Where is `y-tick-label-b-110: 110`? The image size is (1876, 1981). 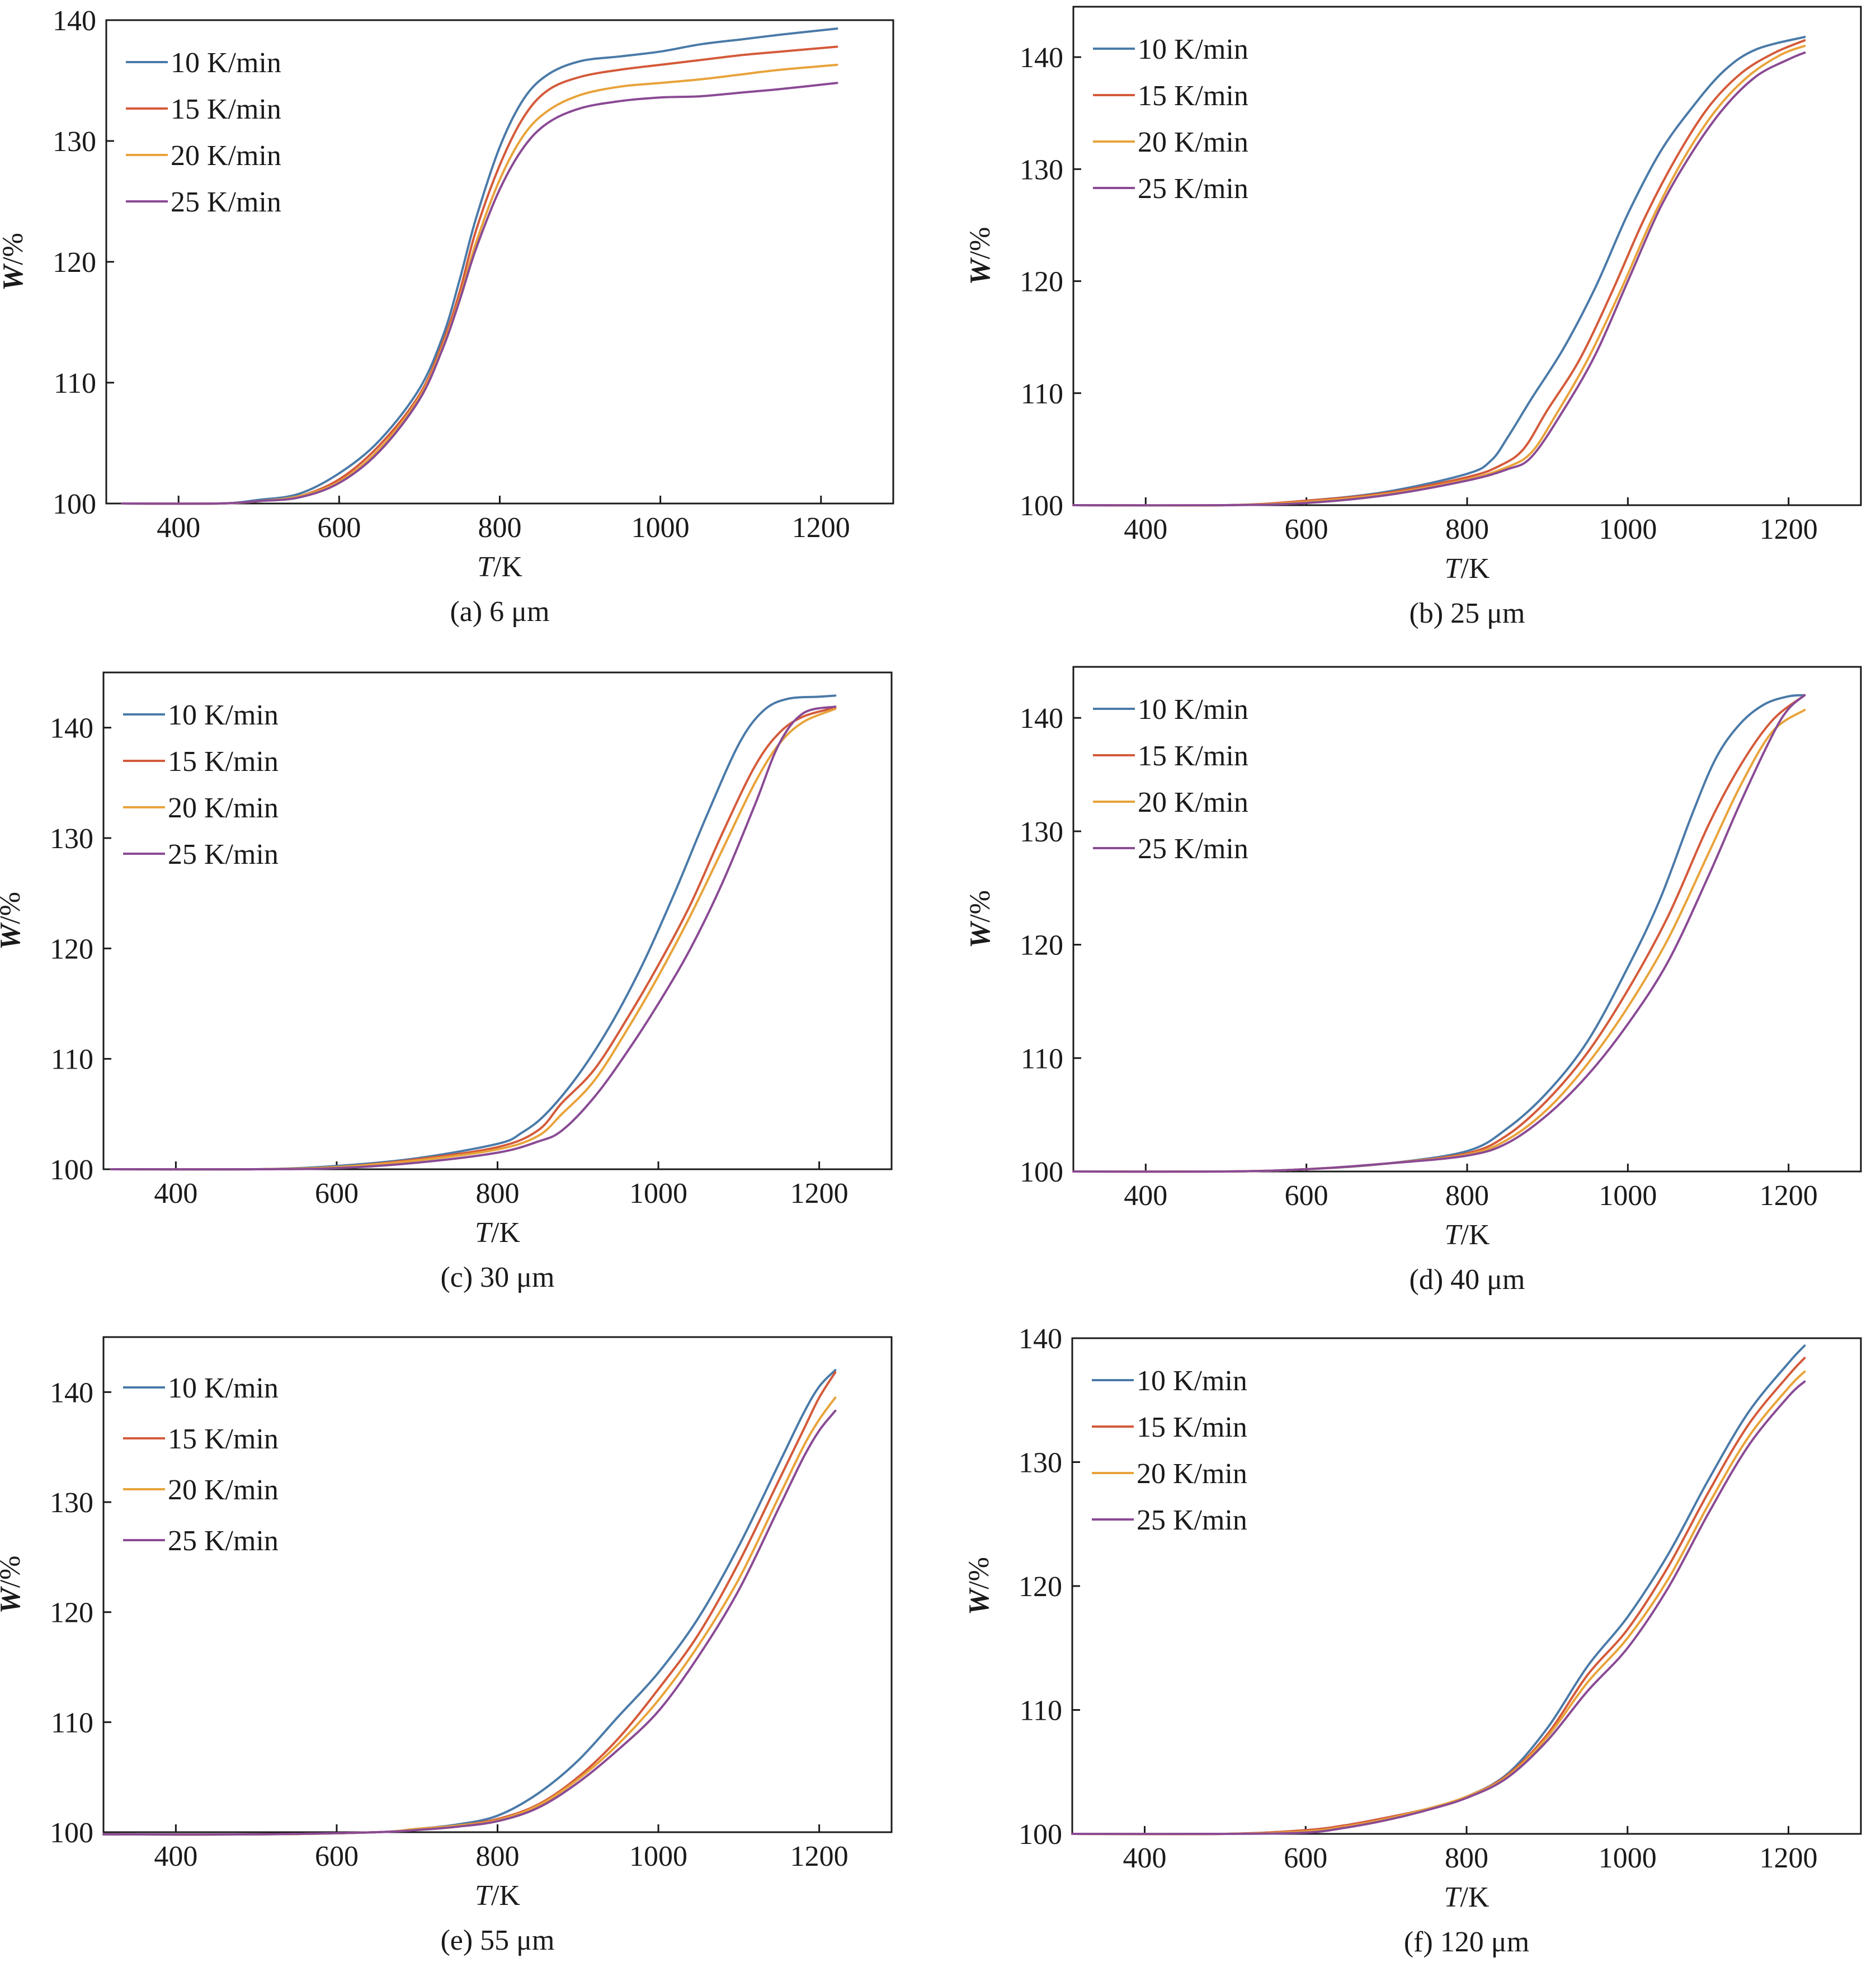 y-tick-label-b-110: 110 is located at coordinates (1042, 394).